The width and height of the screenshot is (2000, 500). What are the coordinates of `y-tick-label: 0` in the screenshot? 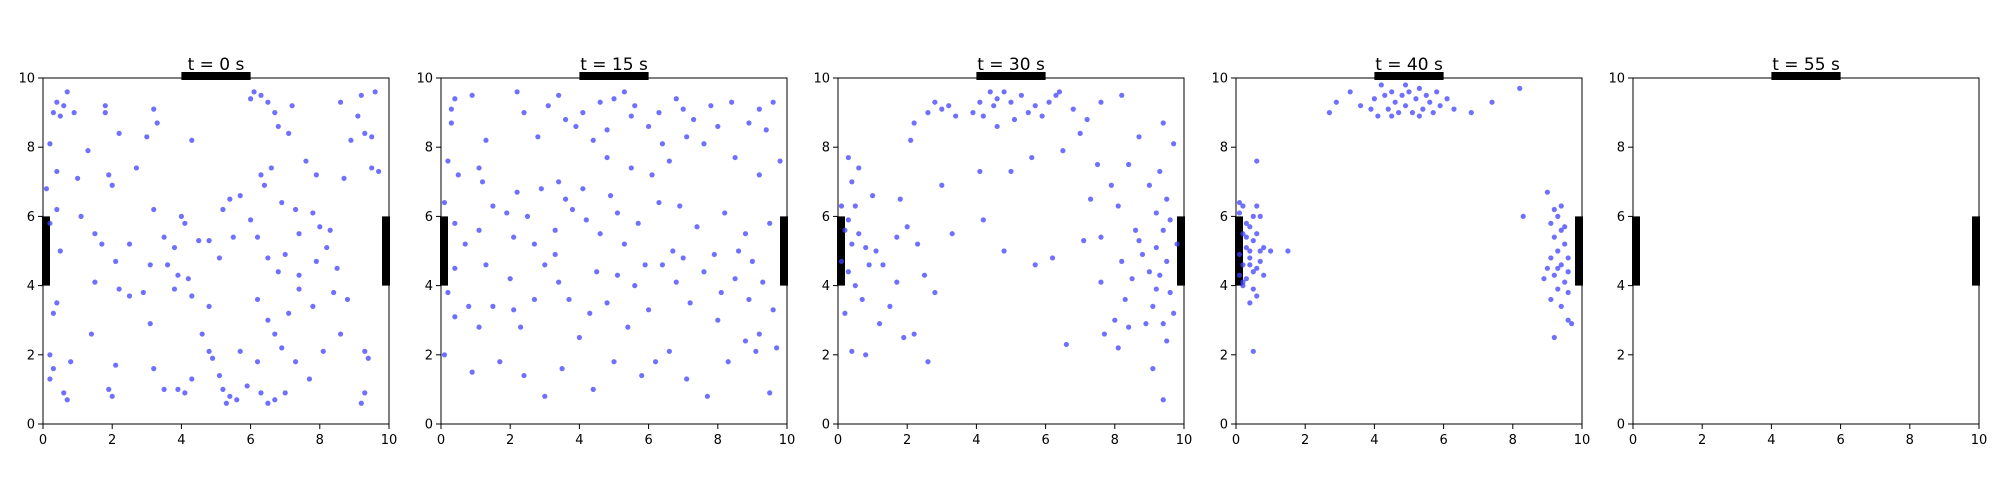 It's located at (1621, 425).